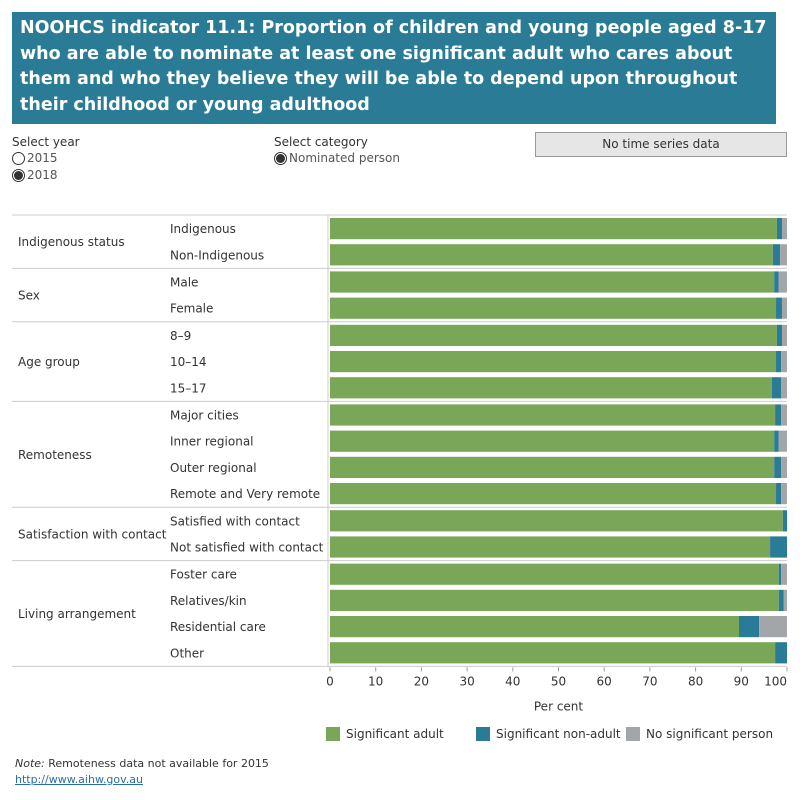  I want to click on radio-icon, so click(18, 158).